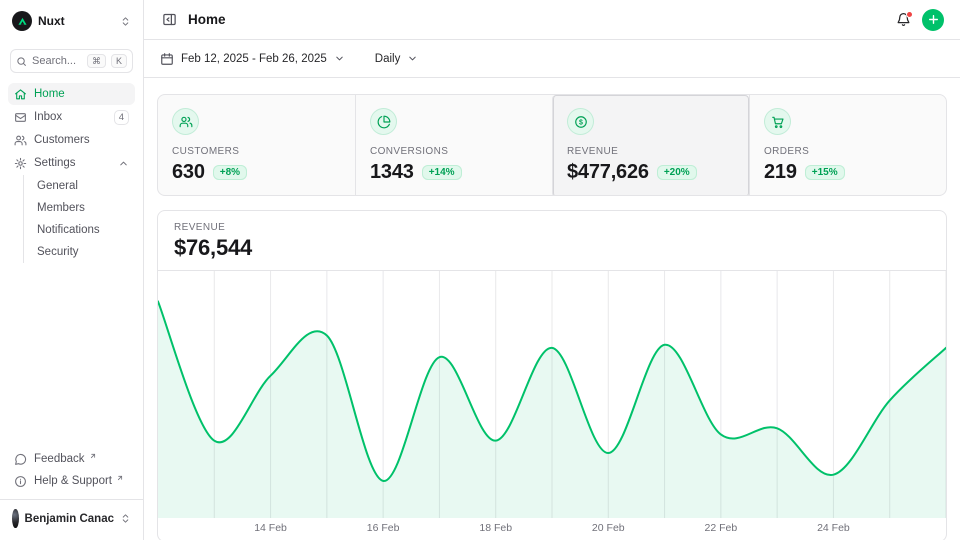 The image size is (960, 540). I want to click on user-menu: Benjamin Canac, so click(71, 518).